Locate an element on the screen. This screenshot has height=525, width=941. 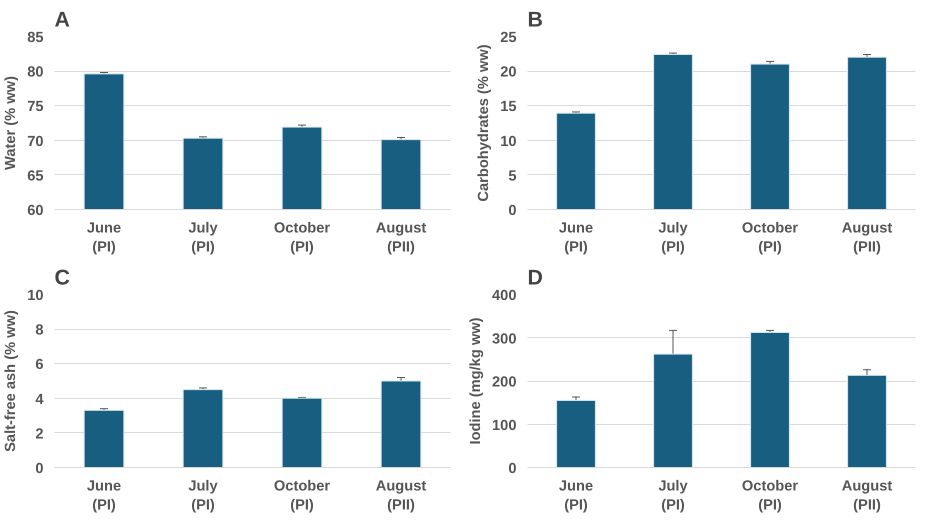
y-tick-label: 80 is located at coordinates (35, 72).